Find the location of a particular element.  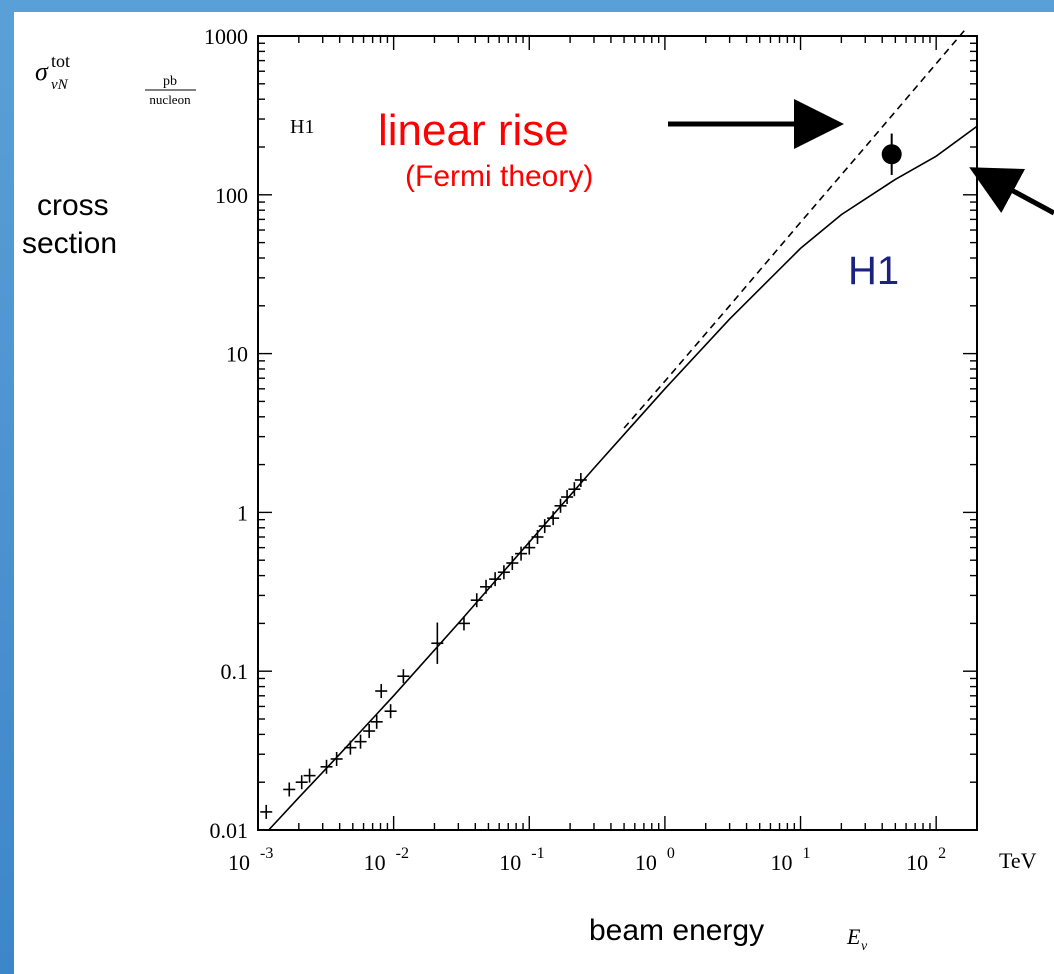

x-tick-label: 10 2 is located at coordinates (926, 860).